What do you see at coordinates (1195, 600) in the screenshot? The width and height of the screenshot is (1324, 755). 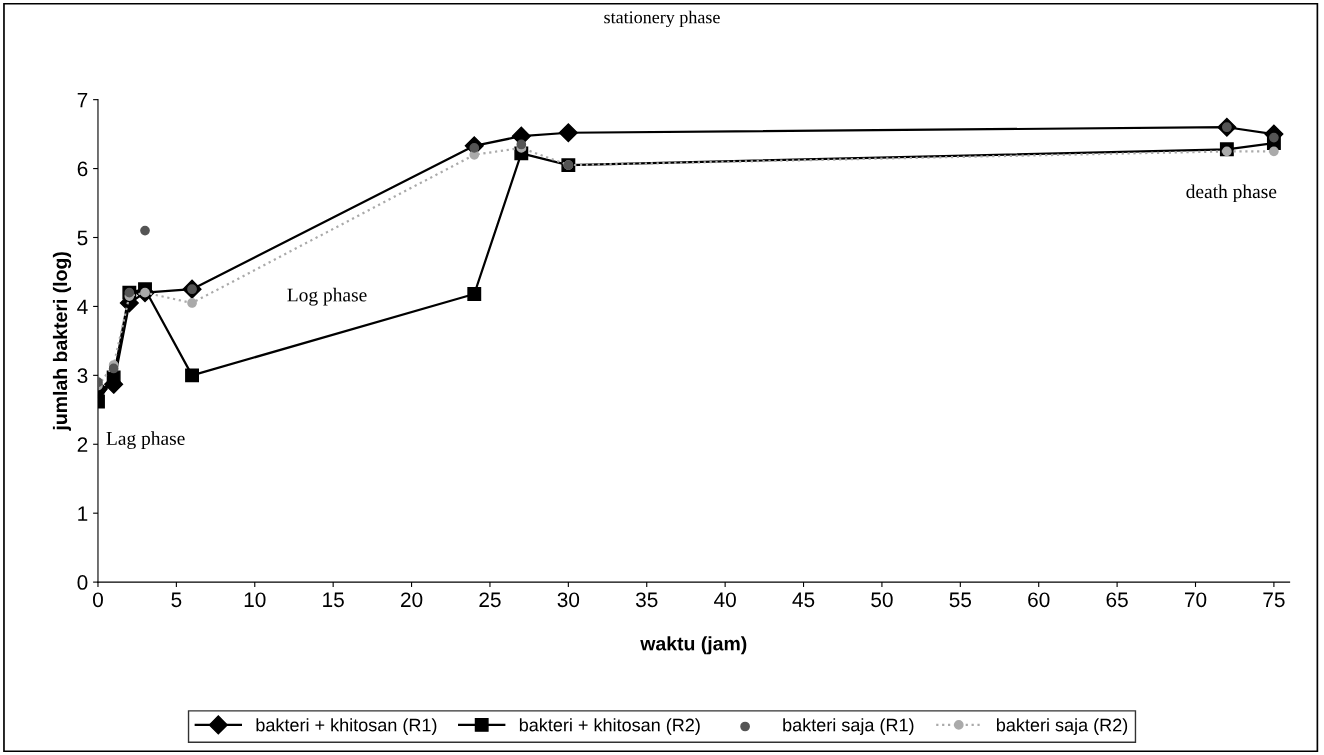 I see `x-tick-label: 70` at bounding box center [1195, 600].